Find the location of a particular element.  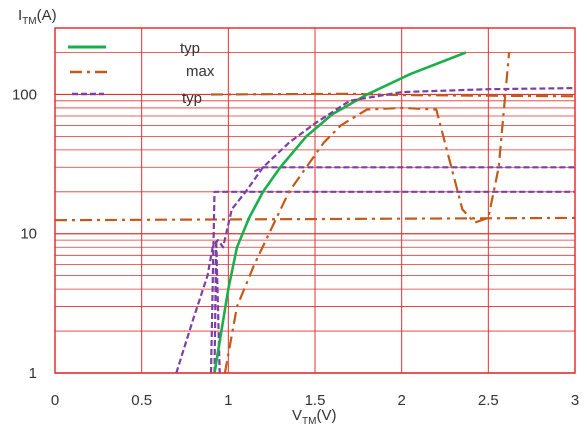

y-tick-label: 100 is located at coordinates (24, 94).